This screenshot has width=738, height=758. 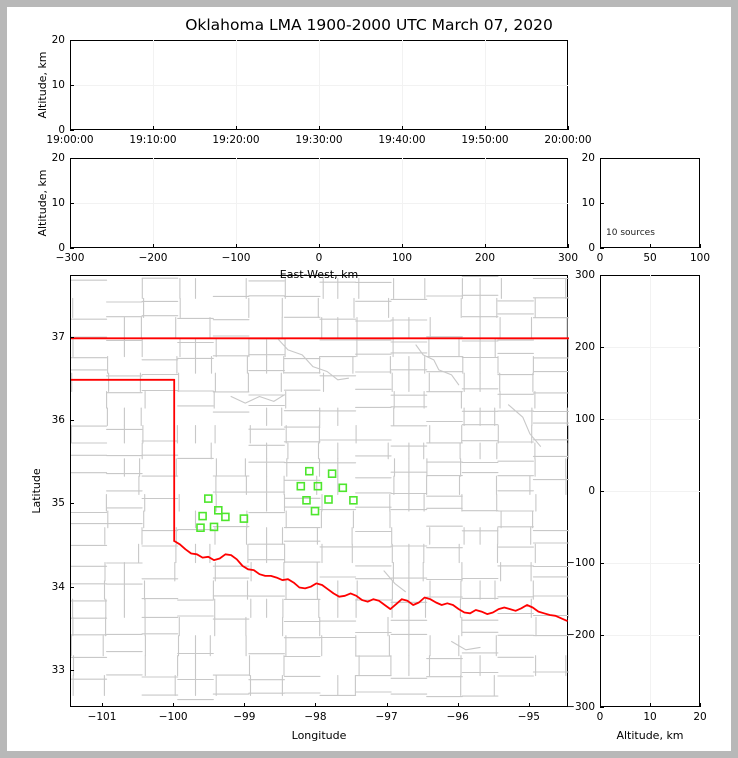 I want to click on axis-ticklabel-x: 0, so click(x=600, y=717).